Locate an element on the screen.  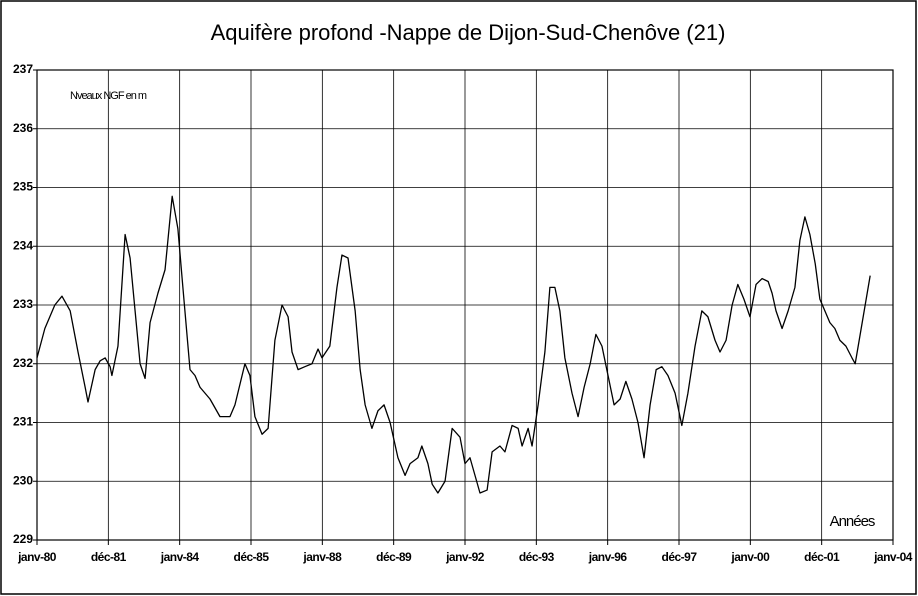
x-axis-label: Années is located at coordinates (852, 521).